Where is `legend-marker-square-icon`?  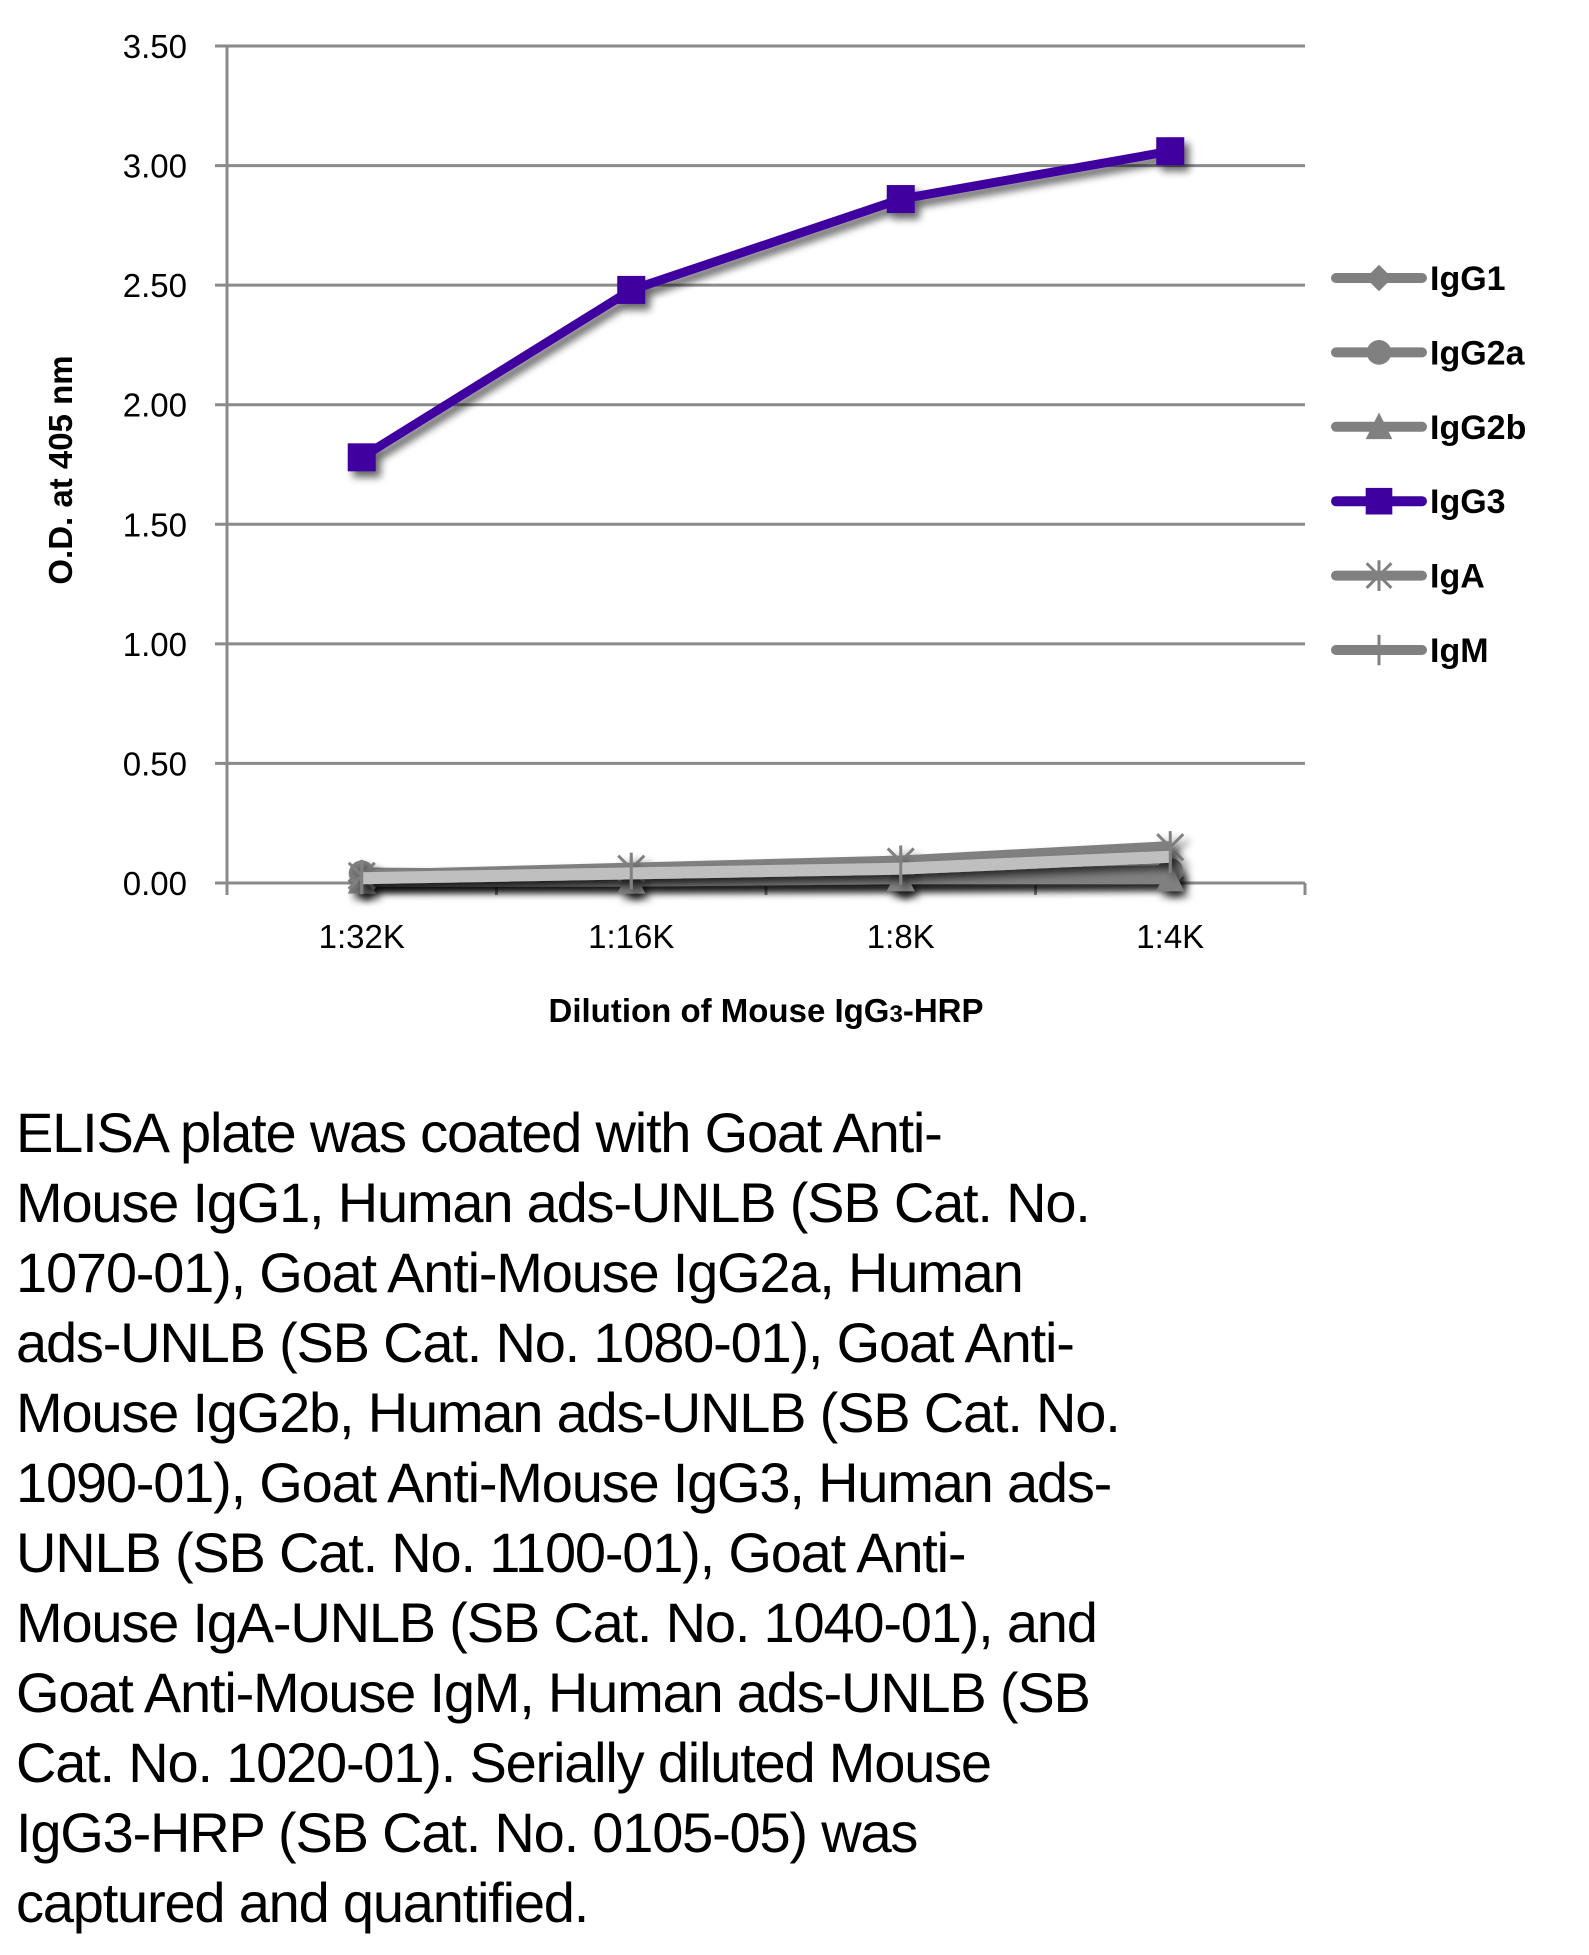
legend-marker-square-icon is located at coordinates (1379, 501).